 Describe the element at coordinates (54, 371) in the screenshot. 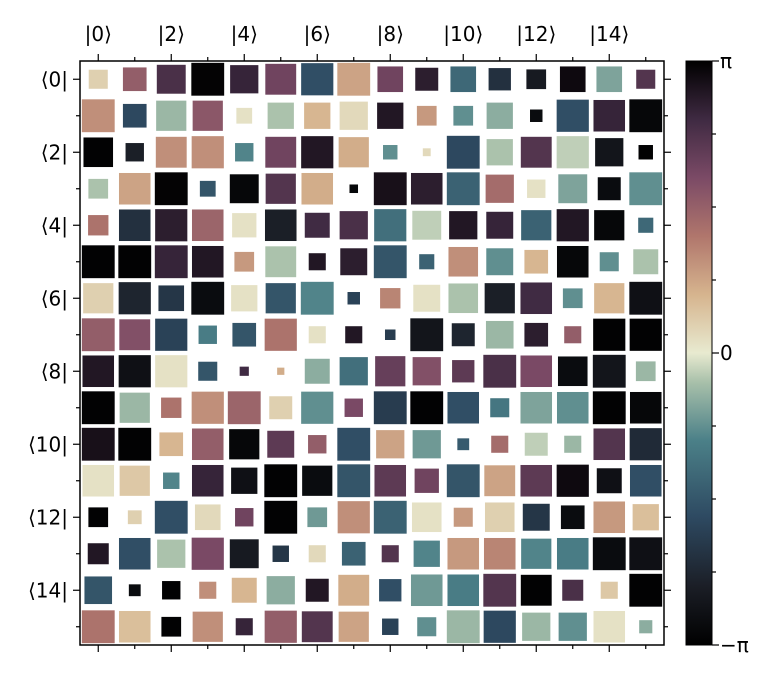

I see `y-tick-label: ⟨8|` at that location.